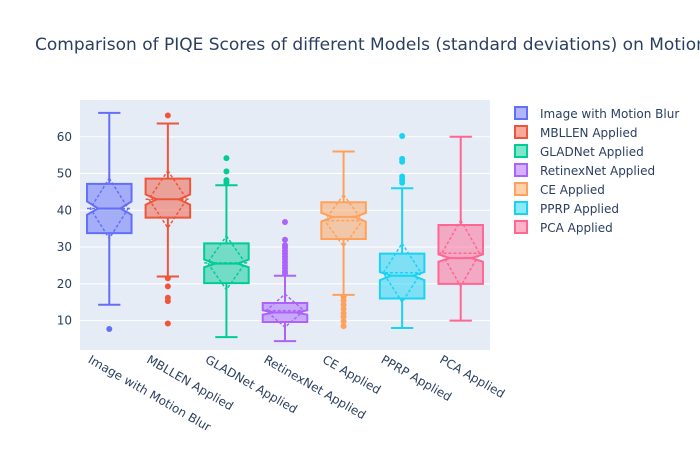 Image resolution: width=700 pixels, height=450 pixels. Describe the element at coordinates (64, 174) in the screenshot. I see `y-tick-label: 50` at that location.